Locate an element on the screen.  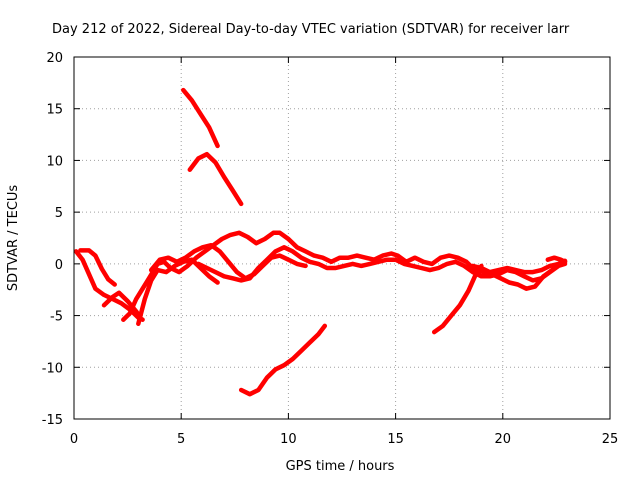
y-tick-label: 5 is located at coordinates (59, 213).